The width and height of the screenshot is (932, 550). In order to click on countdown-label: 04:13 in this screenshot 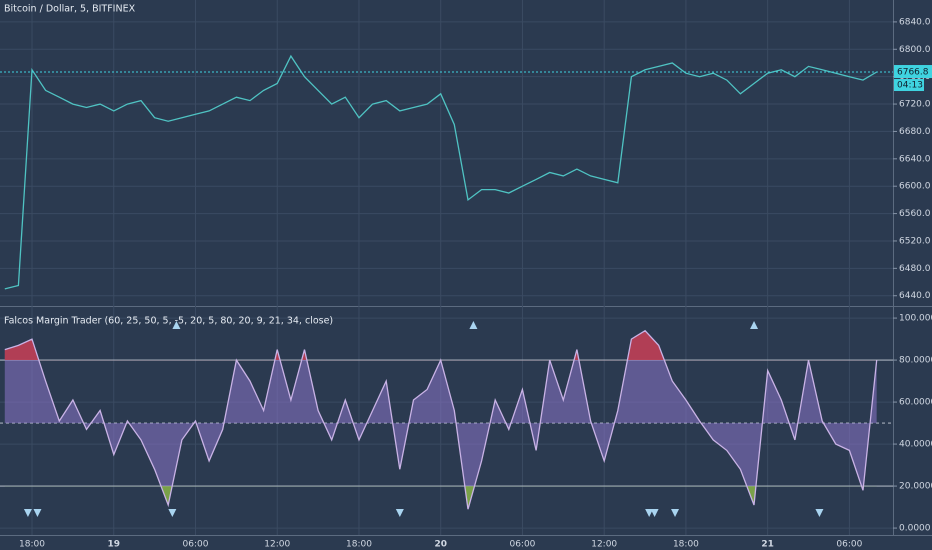, I will do `click(910, 86)`.